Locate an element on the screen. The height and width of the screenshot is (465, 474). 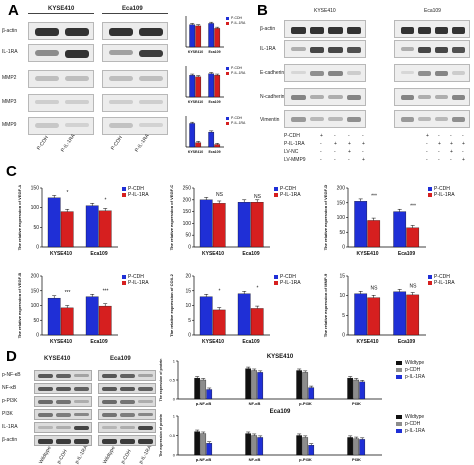
panel-d-protein-2: NF-κB is located at coordinates (9, 388).